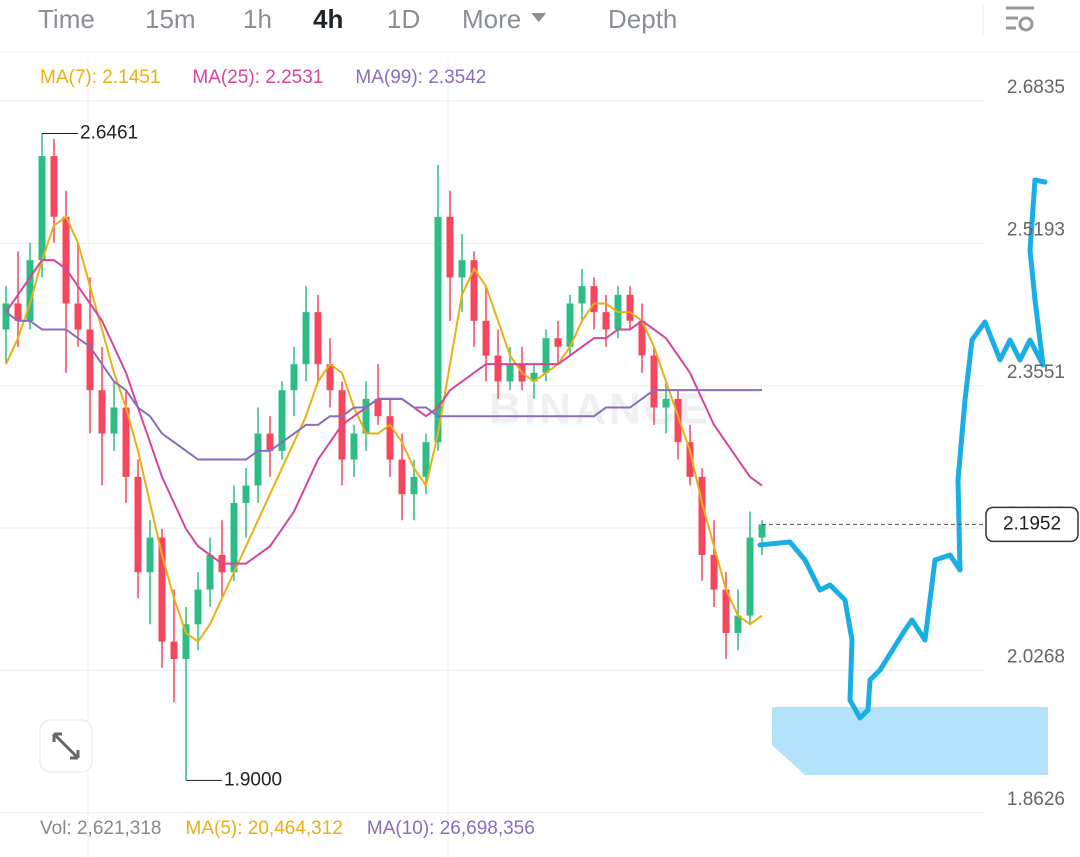 The width and height of the screenshot is (1080, 857). Describe the element at coordinates (257, 77) in the screenshot. I see `ma-legend: MA(25): 2.2531` at that location.